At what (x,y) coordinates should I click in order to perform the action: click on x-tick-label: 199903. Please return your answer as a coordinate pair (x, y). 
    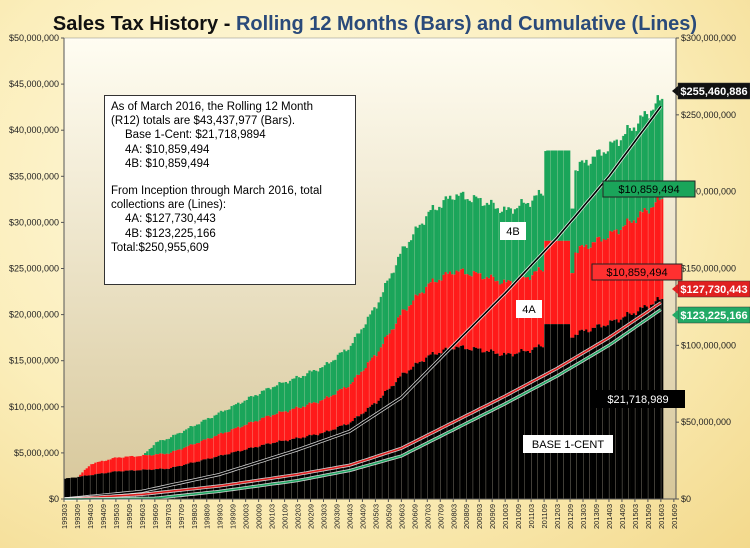
    Looking at the image, I should click on (220, 516).